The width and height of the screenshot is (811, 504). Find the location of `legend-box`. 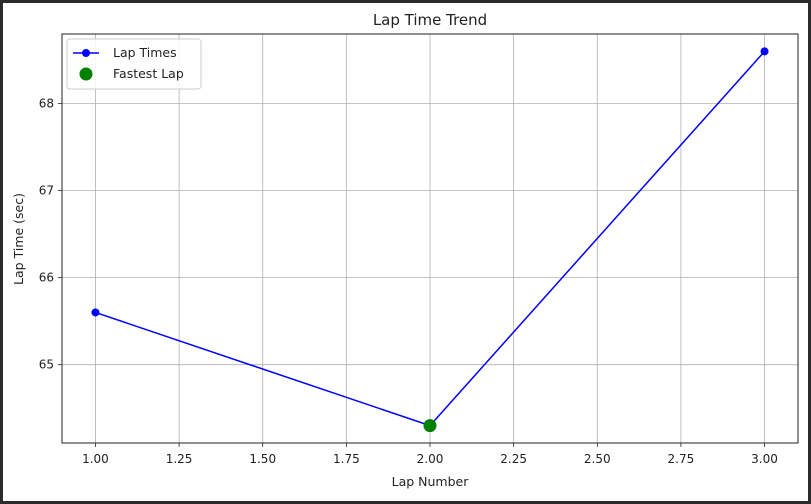

legend-box is located at coordinates (134, 64).